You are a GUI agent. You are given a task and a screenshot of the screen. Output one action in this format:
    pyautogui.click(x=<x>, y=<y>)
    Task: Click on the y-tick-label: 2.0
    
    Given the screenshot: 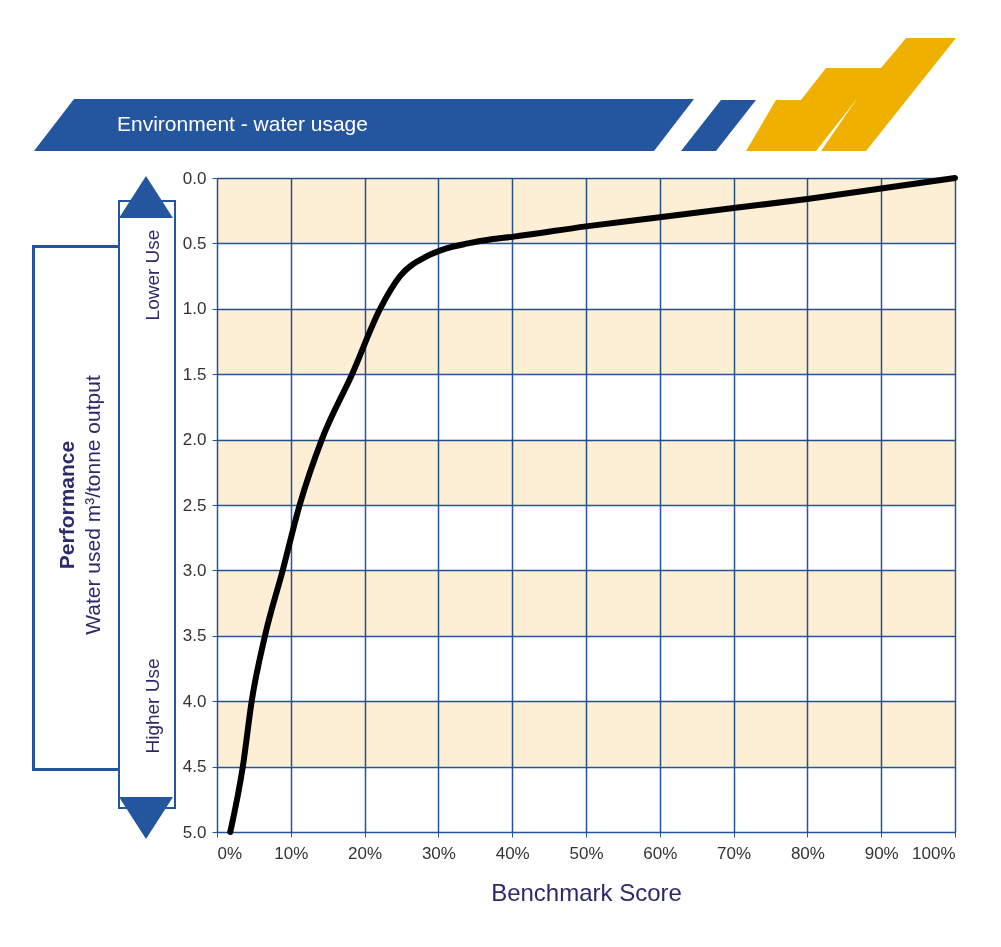 What is the action you would take?
    pyautogui.click(x=194, y=440)
    